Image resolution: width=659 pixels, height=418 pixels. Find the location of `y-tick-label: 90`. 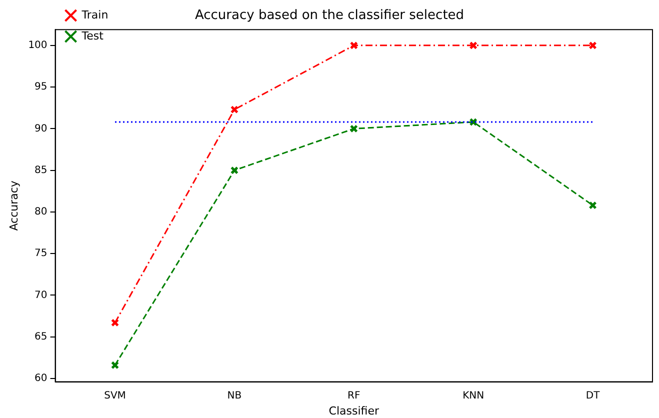

y-tick-label: 90 is located at coordinates (41, 128).